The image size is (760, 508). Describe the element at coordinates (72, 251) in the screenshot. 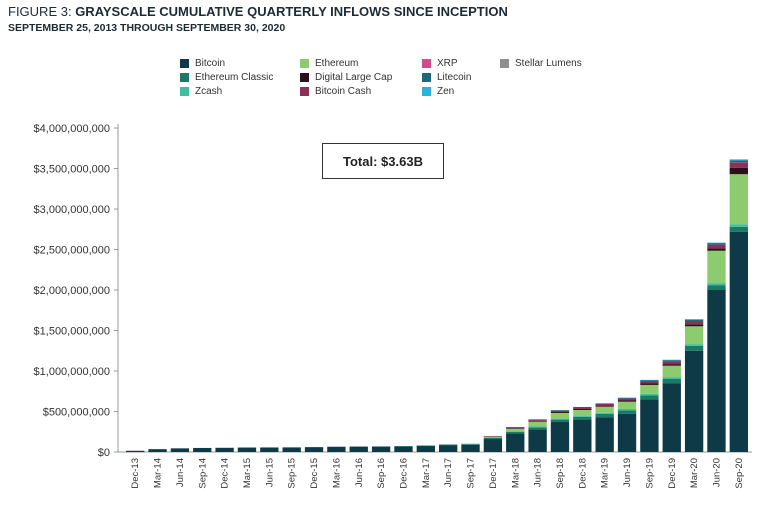

I see `y-tick-label: $2,500,000,000` at that location.